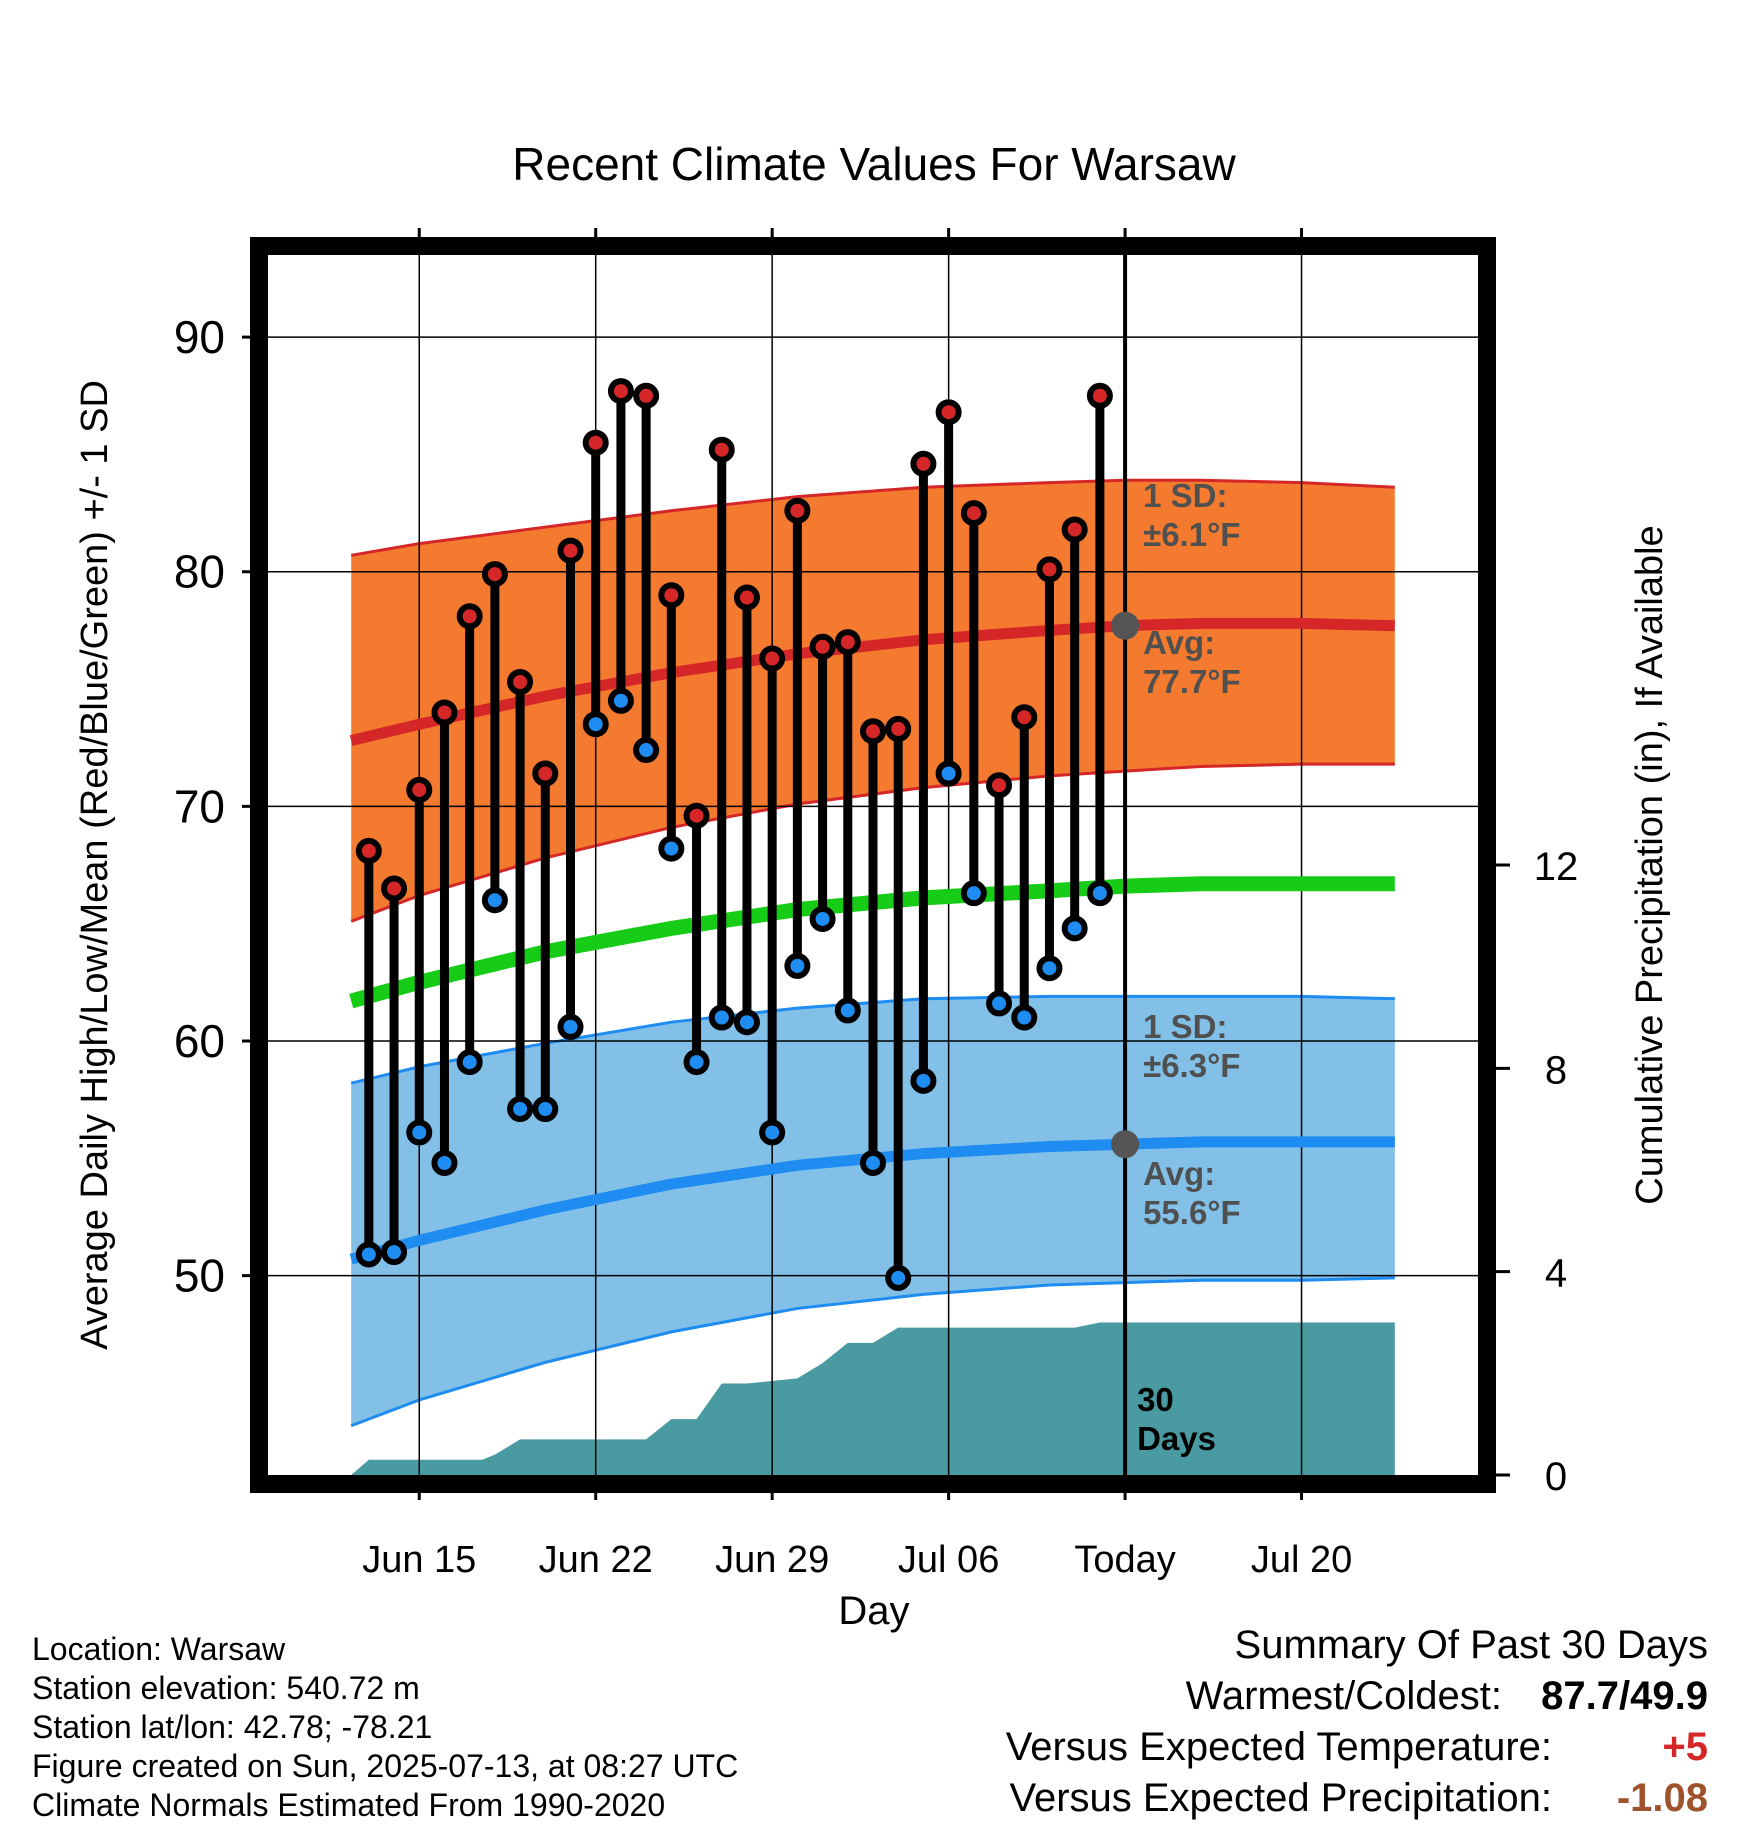 The width and height of the screenshot is (1748, 1828). What do you see at coordinates (232, 1727) in the screenshot?
I see `latlon-text: Station lat/lon: 42.78; -78.21` at bounding box center [232, 1727].